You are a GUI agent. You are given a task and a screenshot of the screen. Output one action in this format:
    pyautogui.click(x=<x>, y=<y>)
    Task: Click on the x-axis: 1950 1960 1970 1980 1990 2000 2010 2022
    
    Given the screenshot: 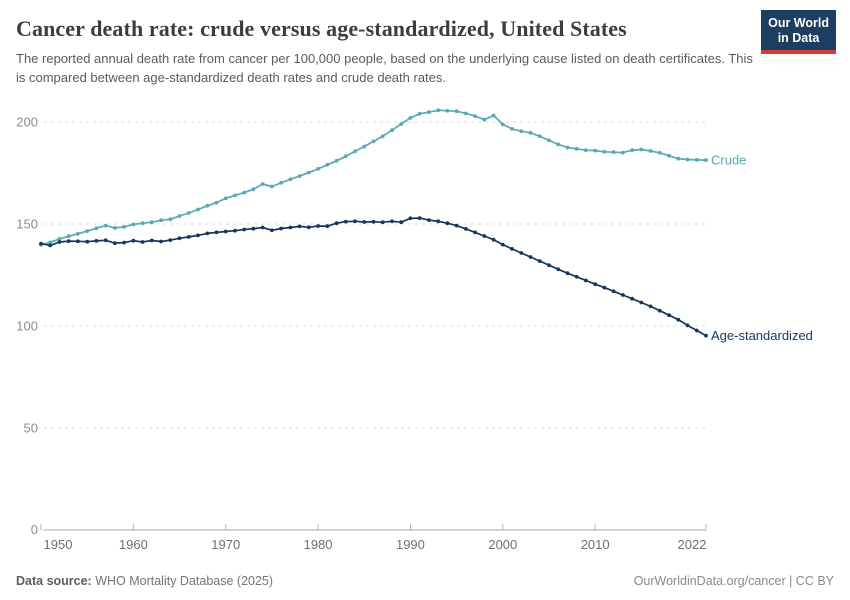 What is the action you would take?
    pyautogui.click(x=373, y=538)
    